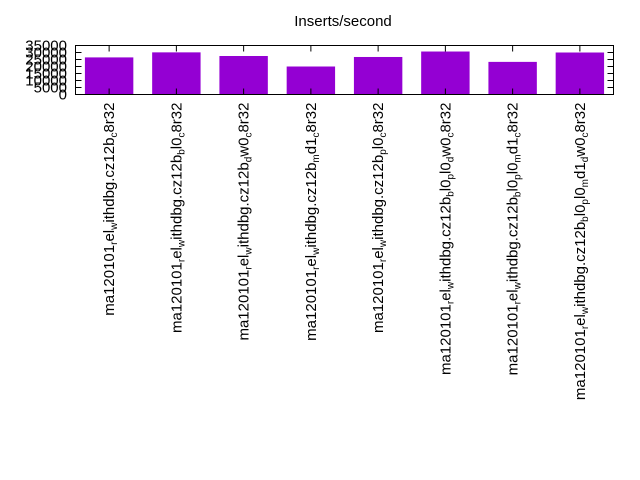 This screenshot has height=480, width=640. What do you see at coordinates (514, 239) in the screenshot?
I see `x-category-label: ma120101relwithdbg.cz12bbl0pl0md1c8r32` at bounding box center [514, 239].